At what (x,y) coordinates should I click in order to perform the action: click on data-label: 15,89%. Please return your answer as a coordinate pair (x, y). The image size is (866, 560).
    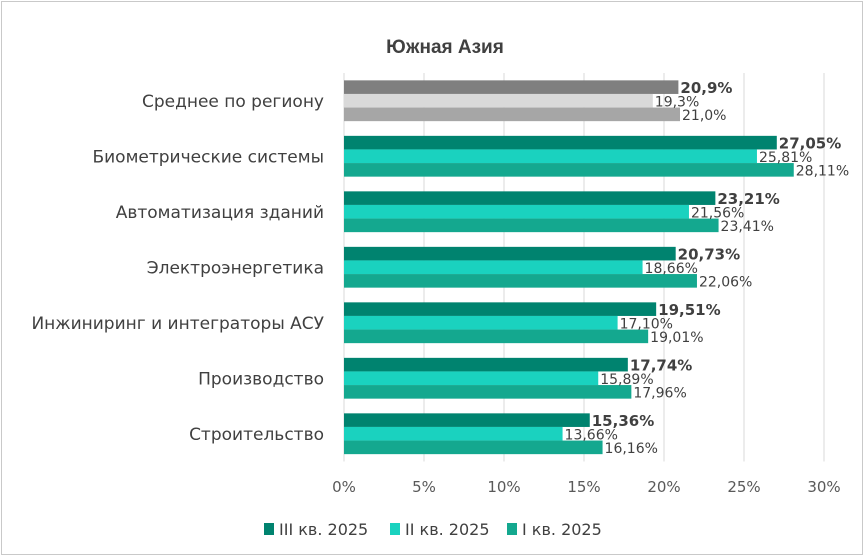
    Looking at the image, I should click on (626, 380).